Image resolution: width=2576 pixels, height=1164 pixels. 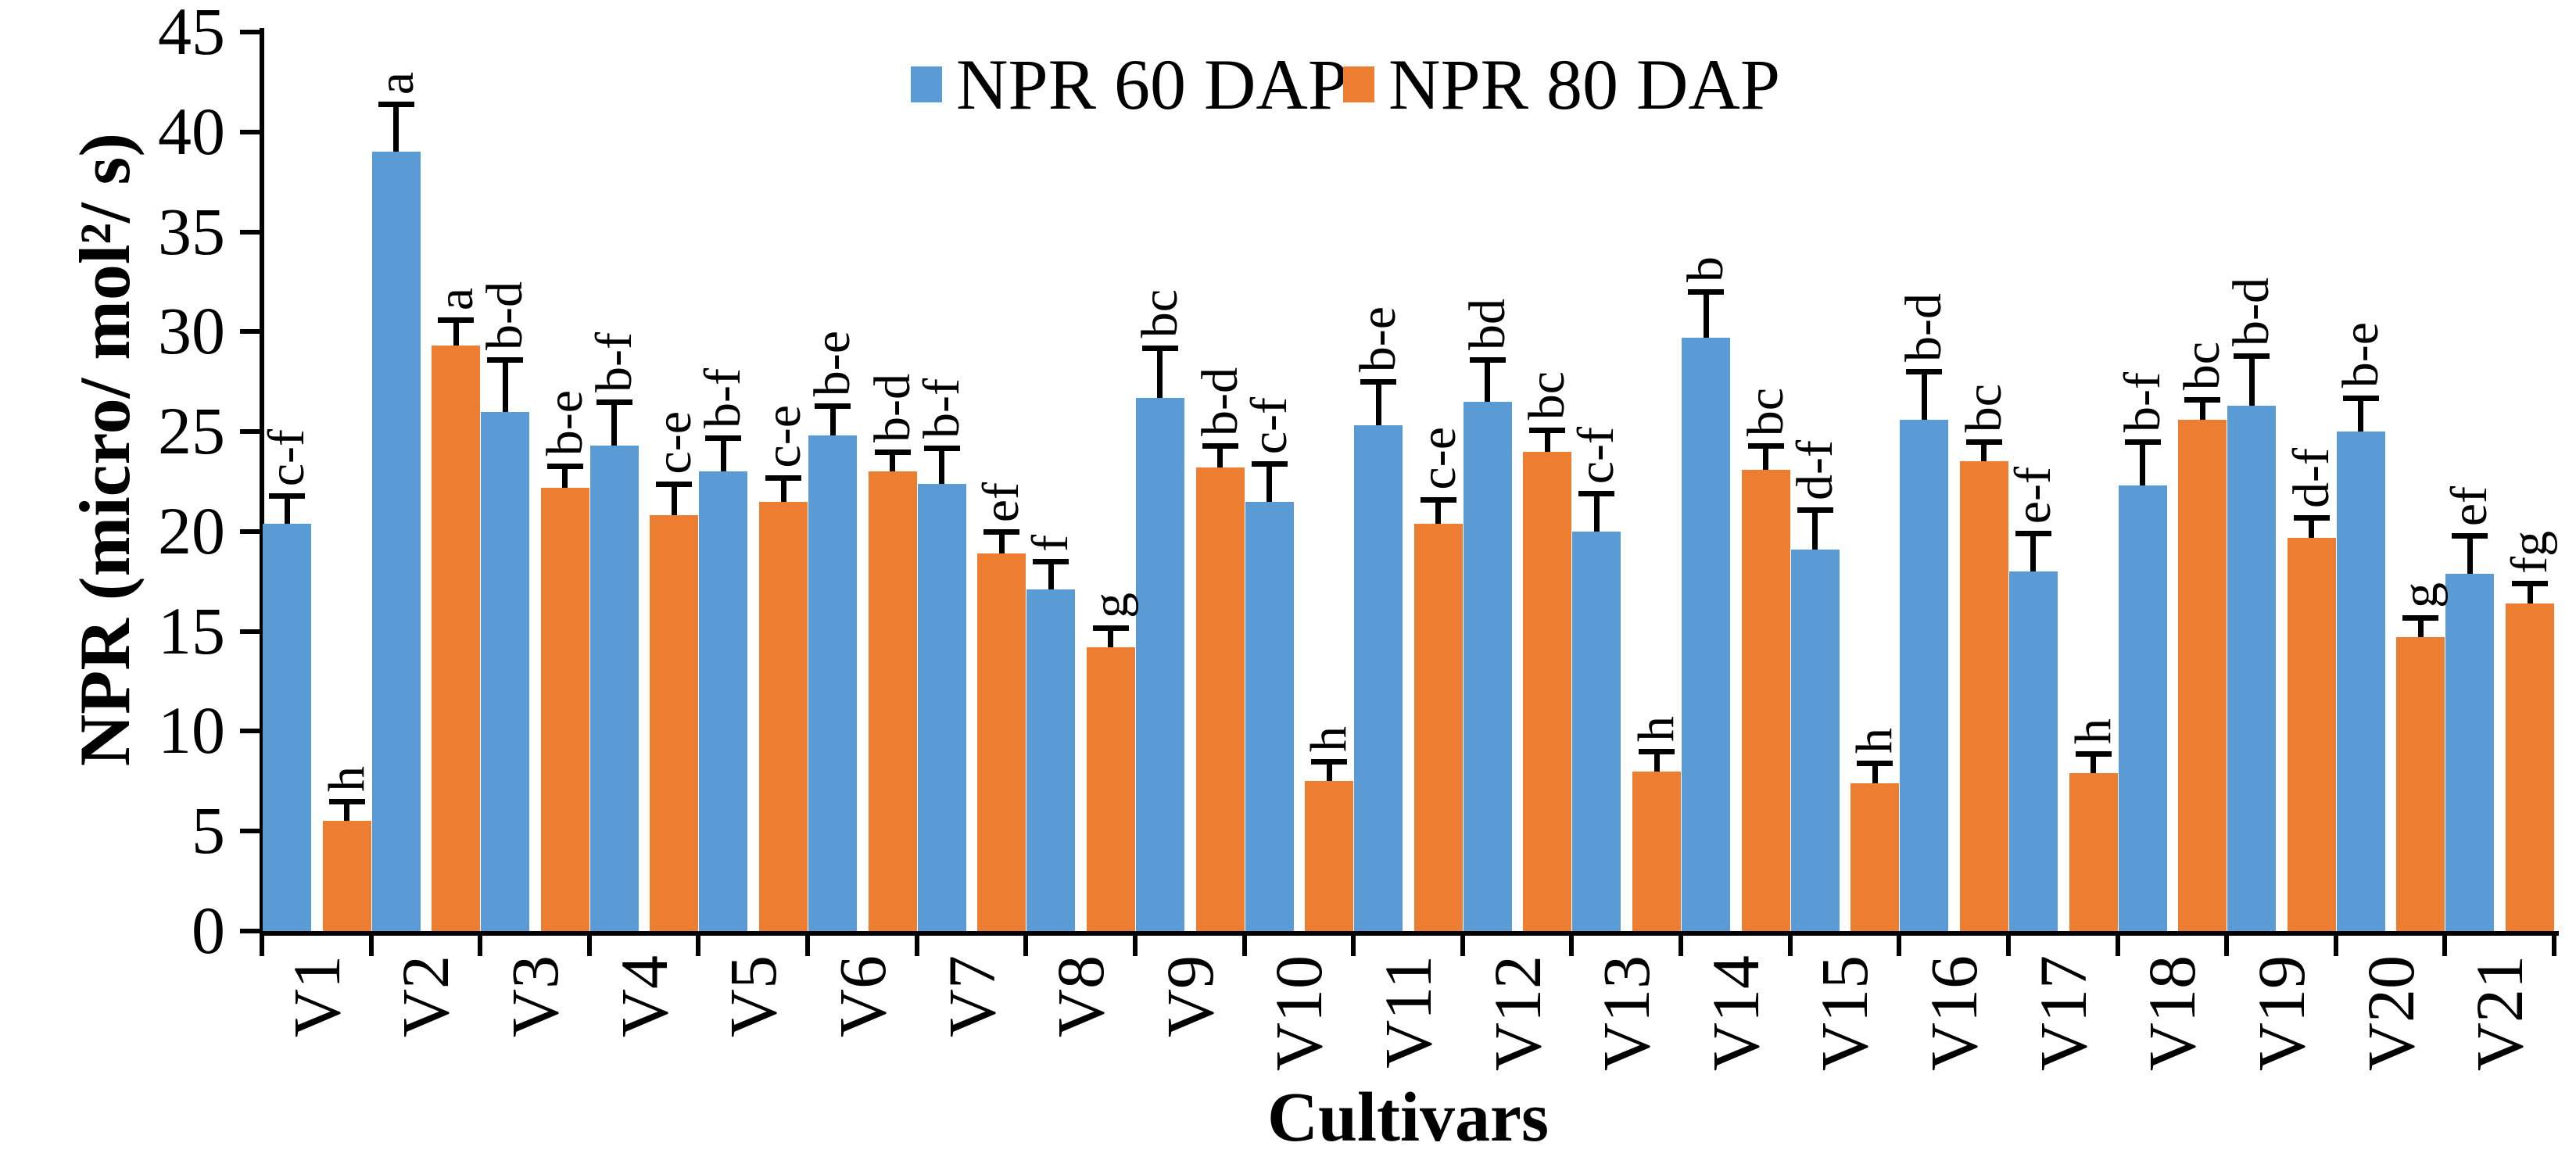 I want to click on significance-letter: h, so click(x=1875, y=741).